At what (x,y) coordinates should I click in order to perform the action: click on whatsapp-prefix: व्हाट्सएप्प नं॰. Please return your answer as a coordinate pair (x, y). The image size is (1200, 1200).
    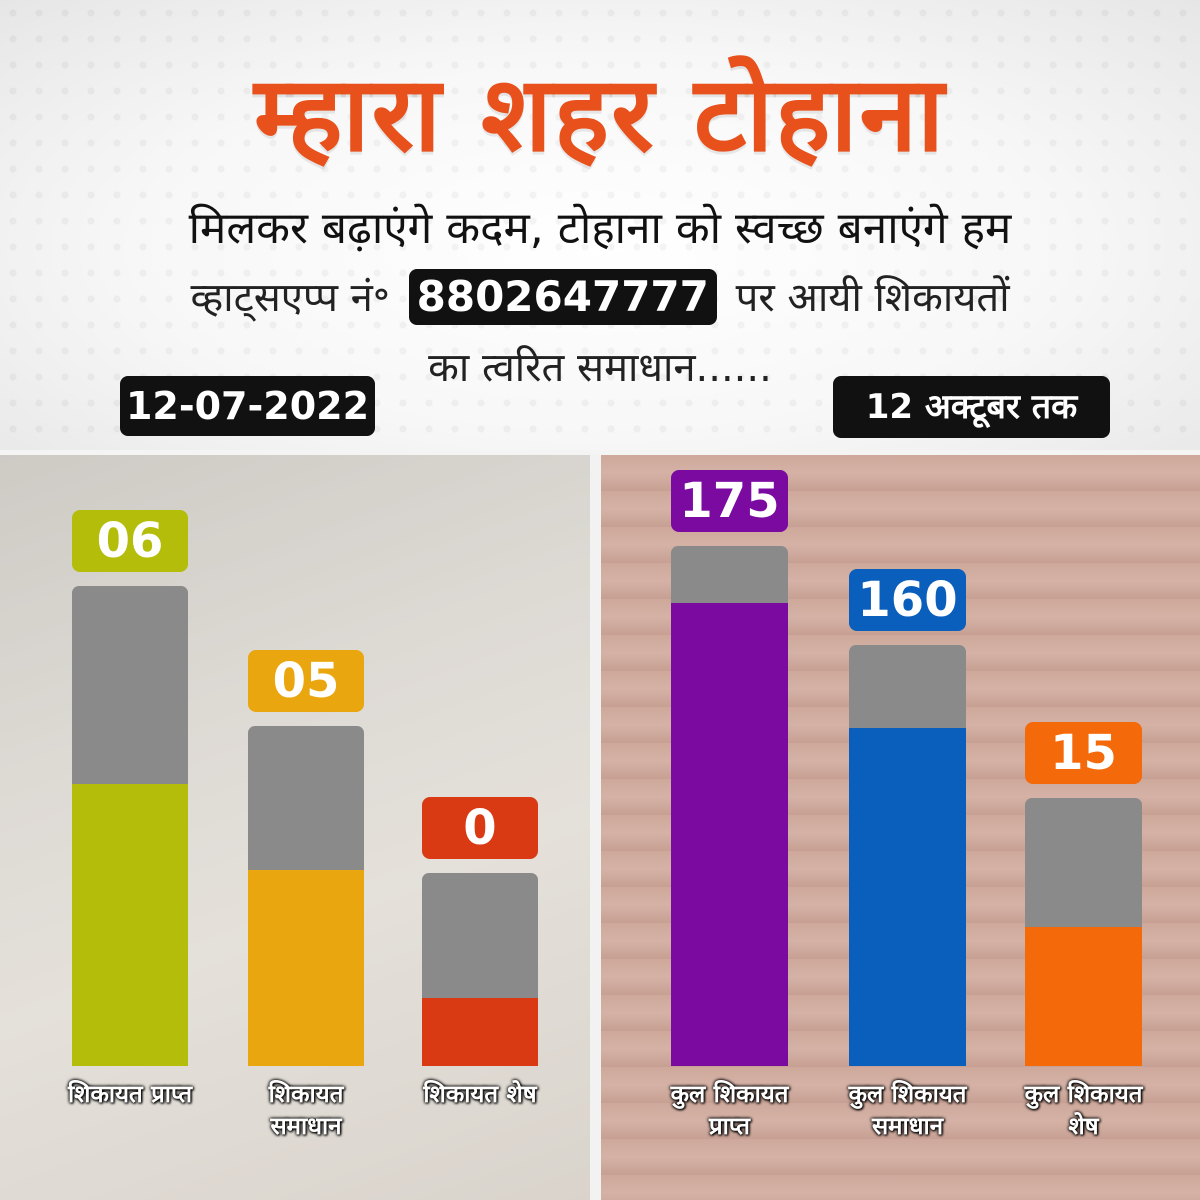
    Looking at the image, I should click on (290, 298).